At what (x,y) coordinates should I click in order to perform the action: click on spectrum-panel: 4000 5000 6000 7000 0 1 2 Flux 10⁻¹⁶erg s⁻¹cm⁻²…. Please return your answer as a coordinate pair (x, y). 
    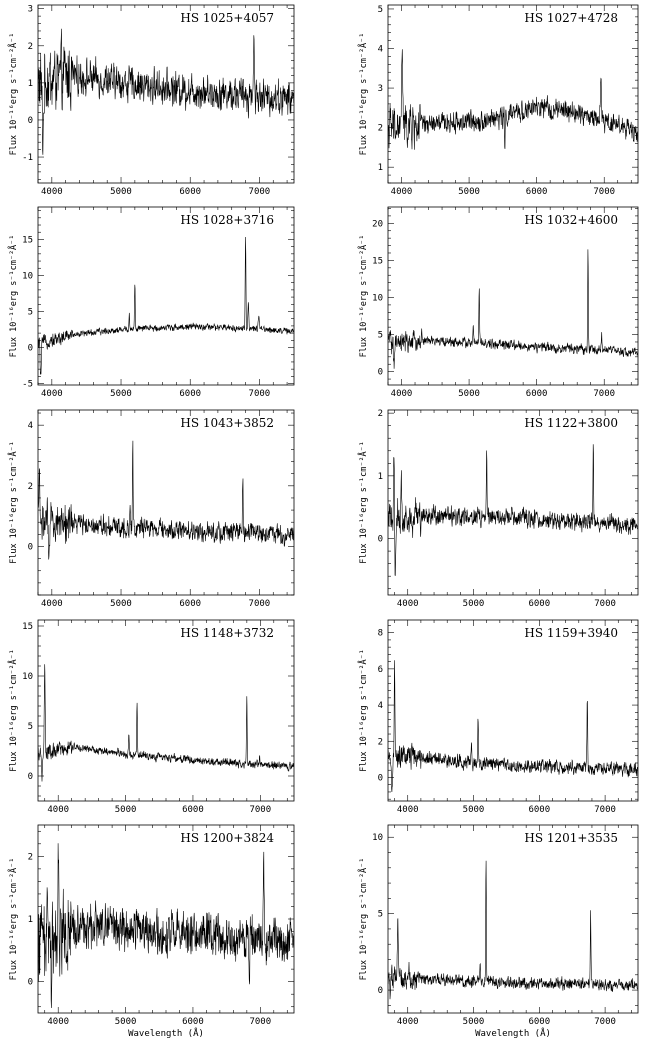
    Looking at the image, I should click on (498, 509).